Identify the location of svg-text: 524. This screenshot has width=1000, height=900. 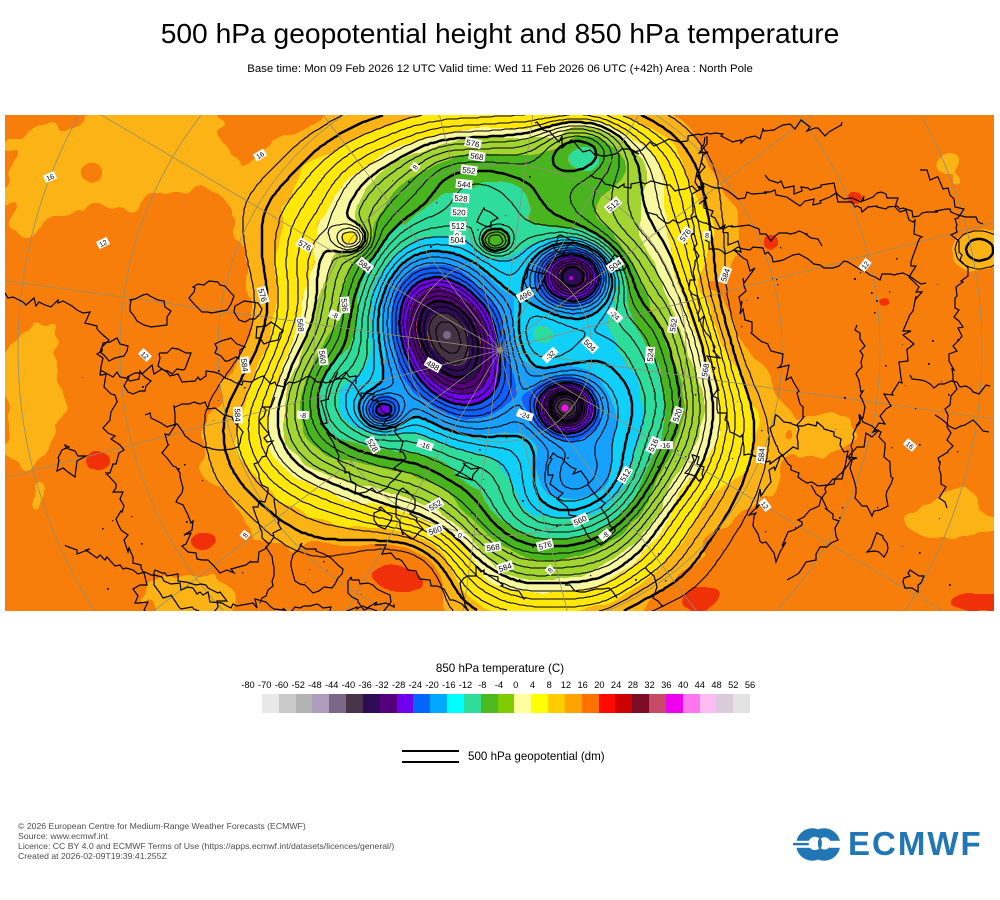
(651, 354).